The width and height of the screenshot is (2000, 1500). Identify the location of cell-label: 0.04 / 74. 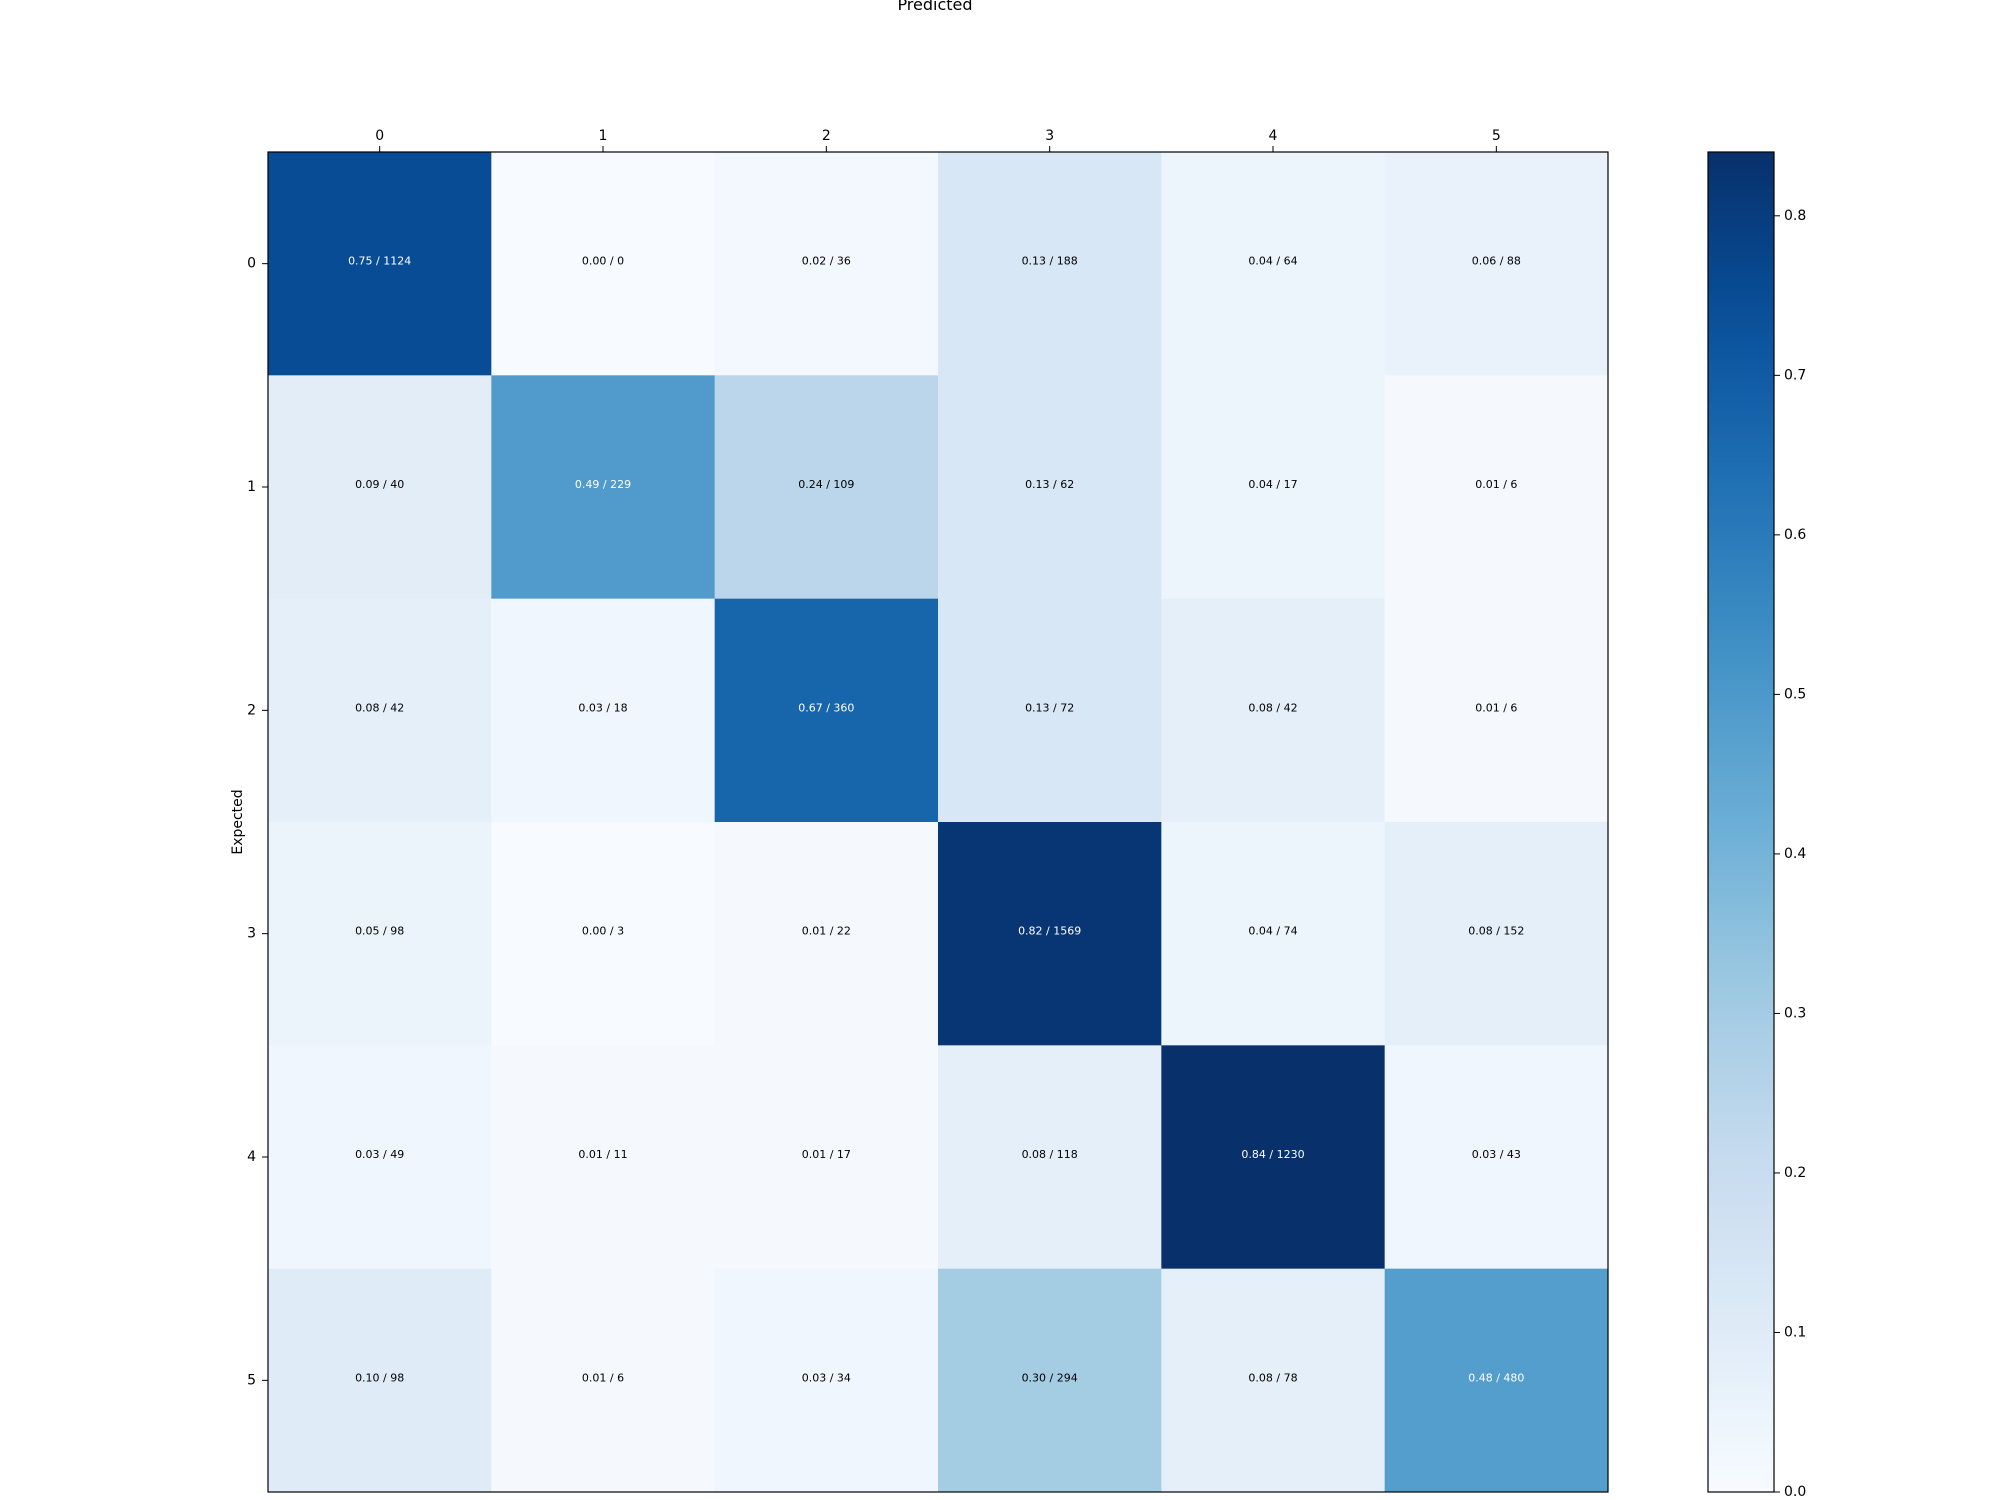
(1272, 931).